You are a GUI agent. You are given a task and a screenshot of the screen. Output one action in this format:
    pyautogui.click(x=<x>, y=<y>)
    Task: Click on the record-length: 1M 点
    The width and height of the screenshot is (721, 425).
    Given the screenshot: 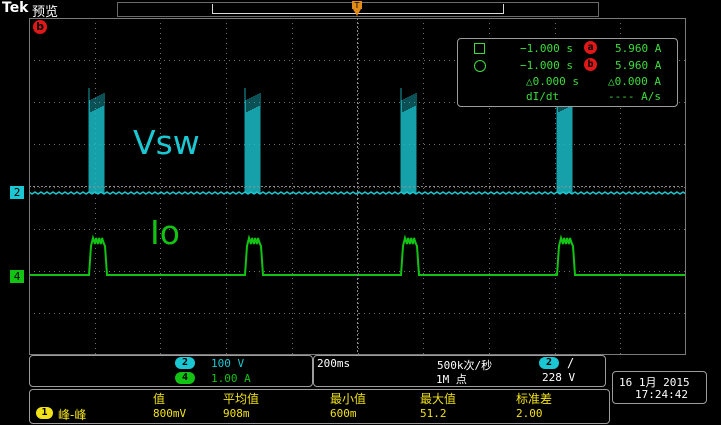 What is the action you would take?
    pyautogui.click(x=451, y=379)
    